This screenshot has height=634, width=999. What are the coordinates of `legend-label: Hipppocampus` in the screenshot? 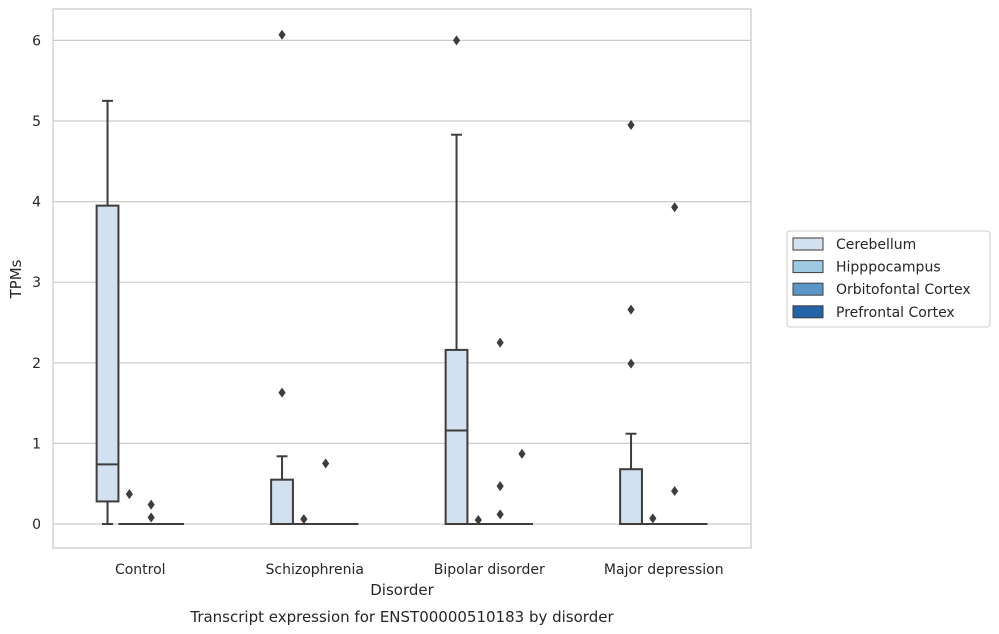 It's located at (888, 268).